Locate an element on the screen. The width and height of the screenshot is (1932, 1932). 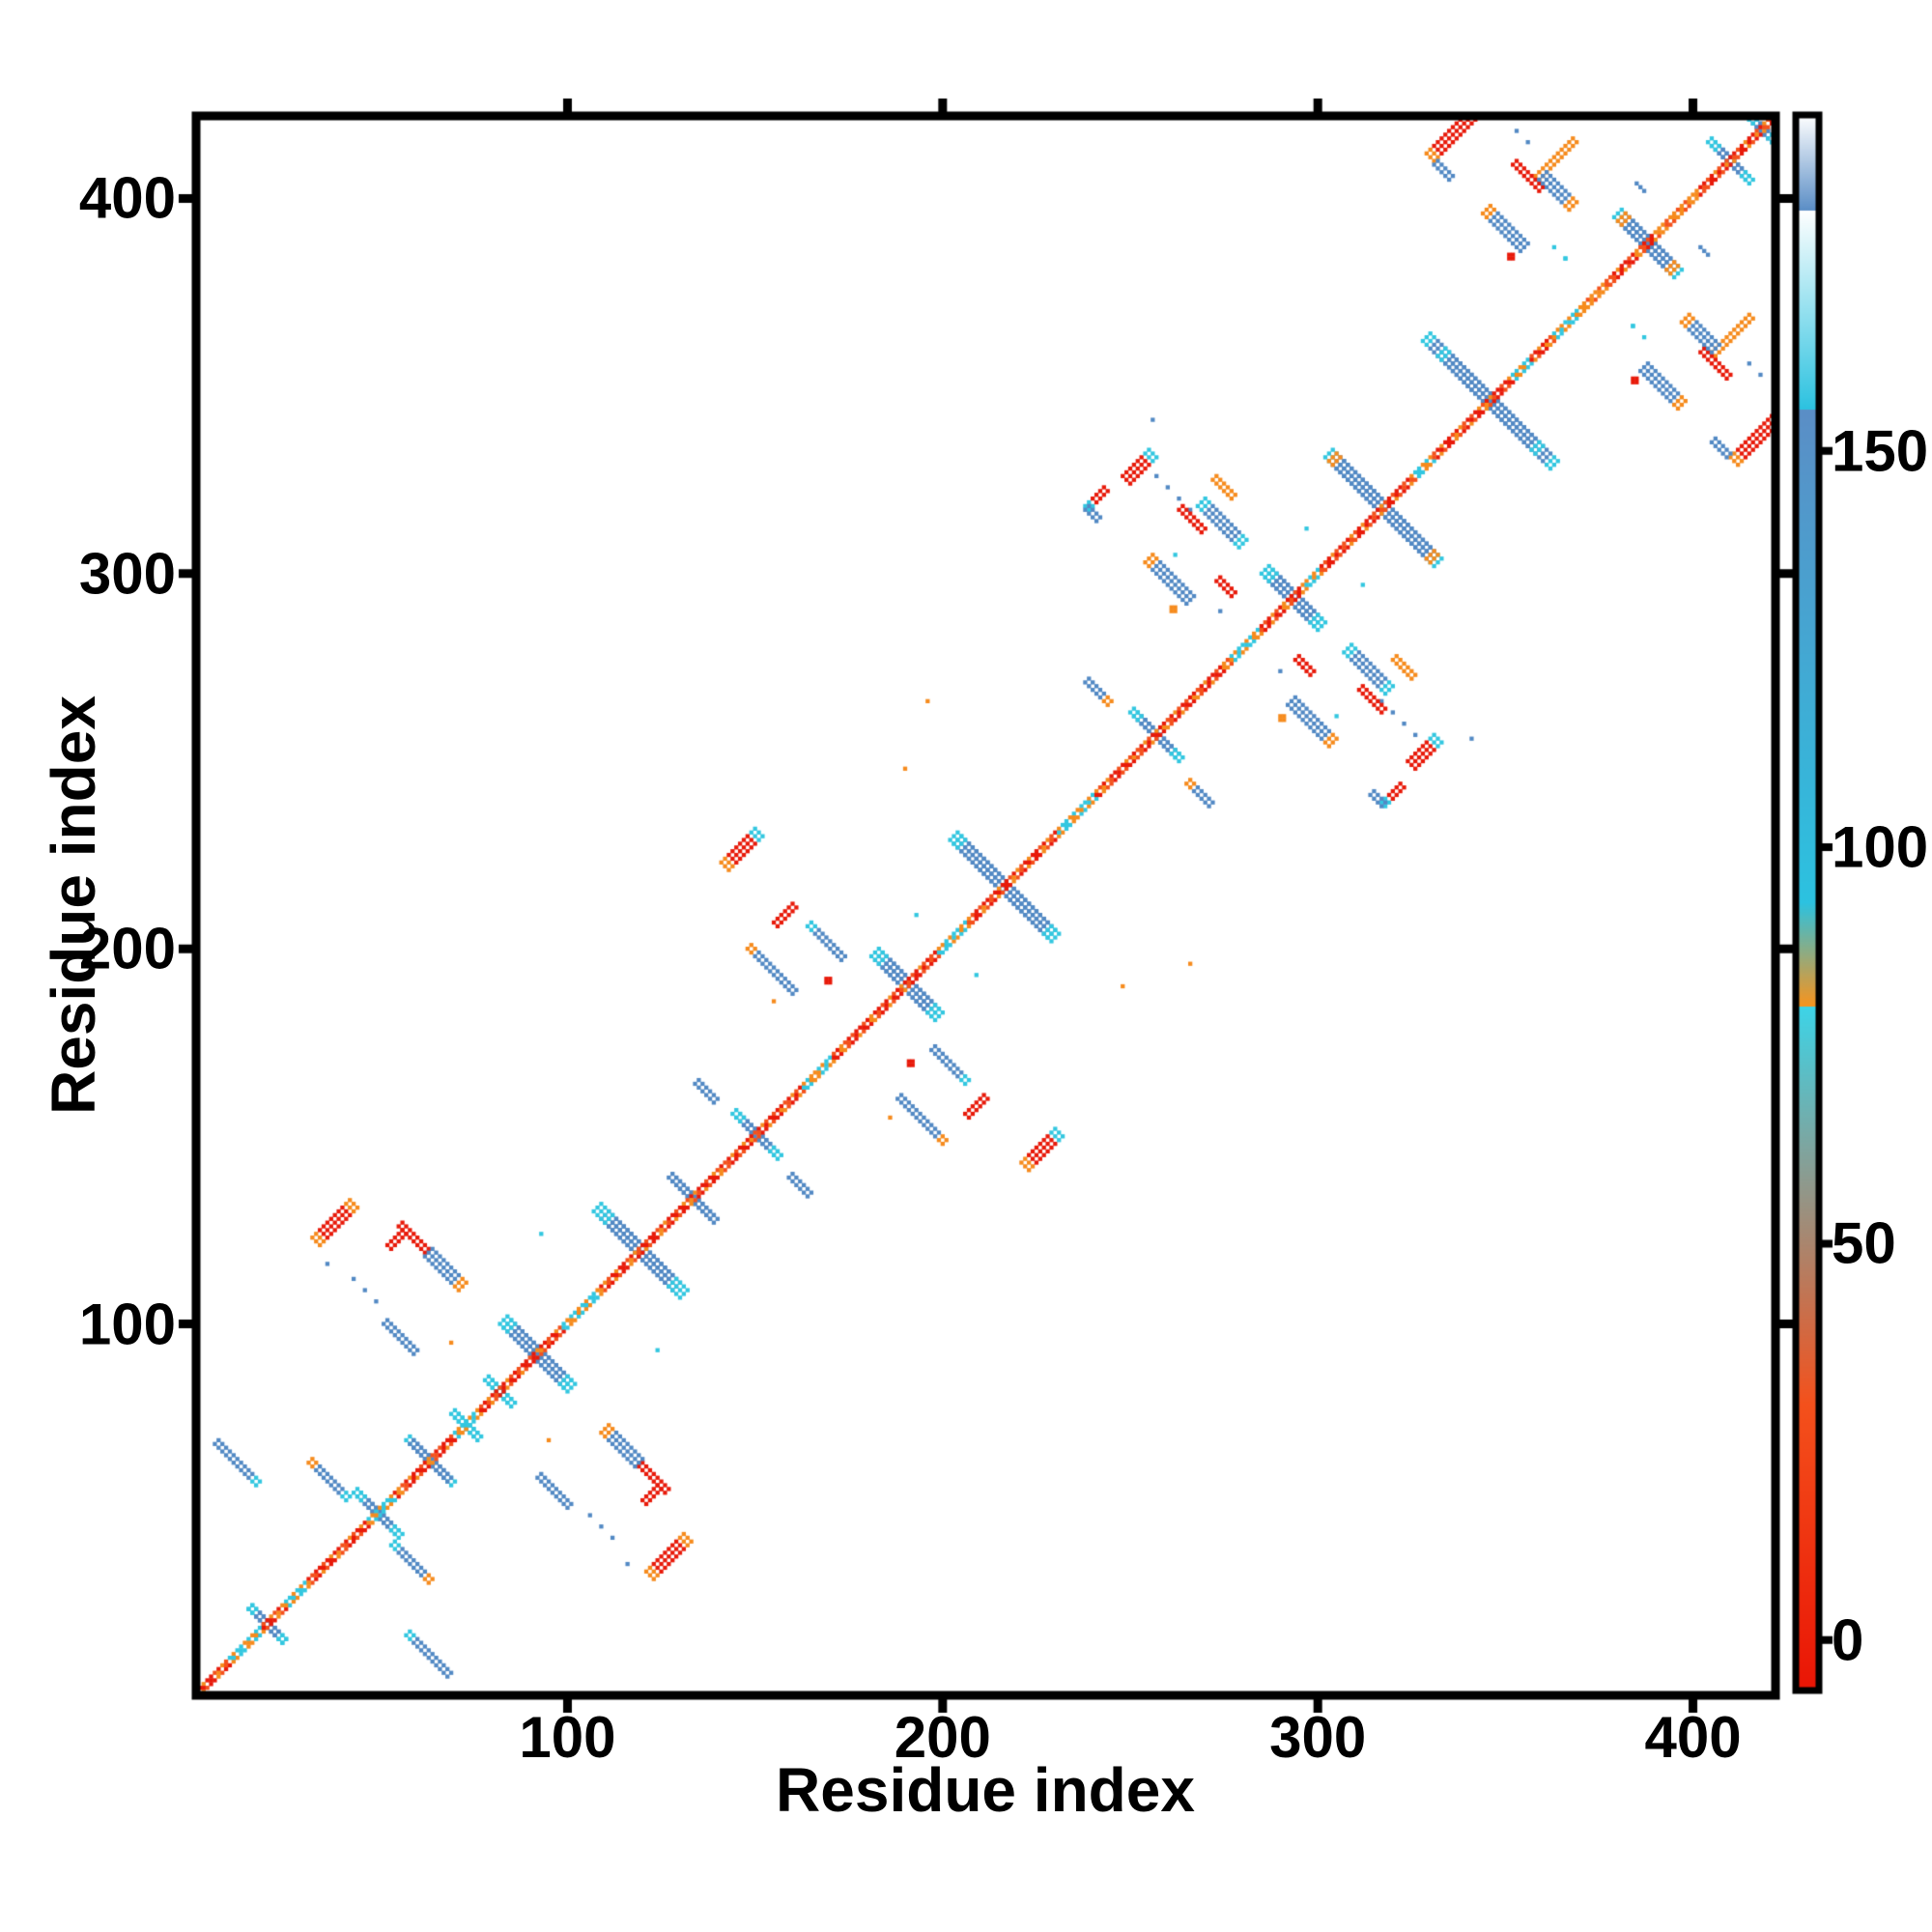
x-tick-label: 200 is located at coordinates (942, 1737).